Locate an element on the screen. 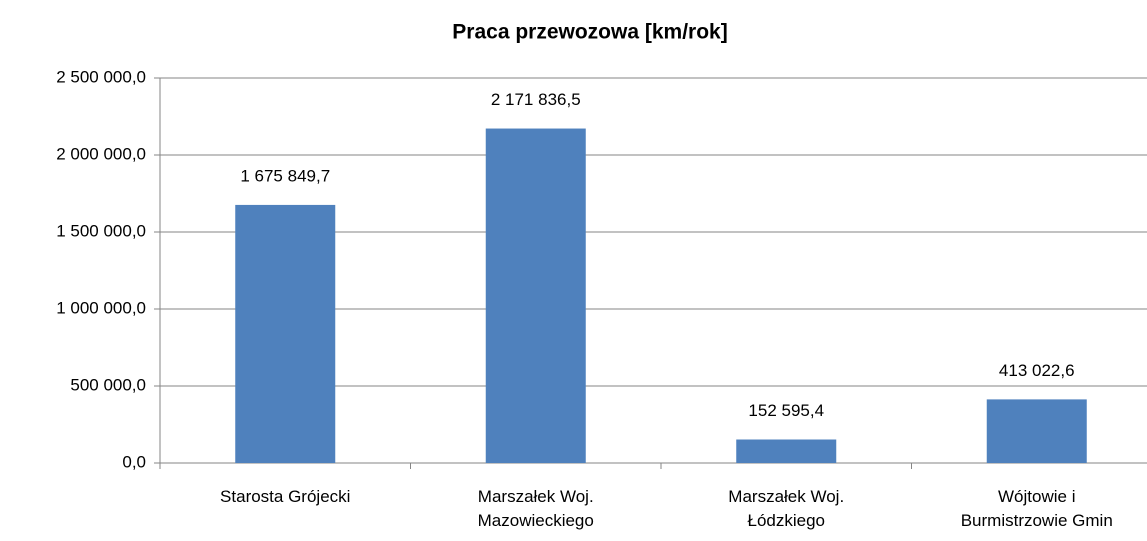 Image resolution: width=1147 pixels, height=541 pixels. data-label: 2 171 836,5 is located at coordinates (536, 99).